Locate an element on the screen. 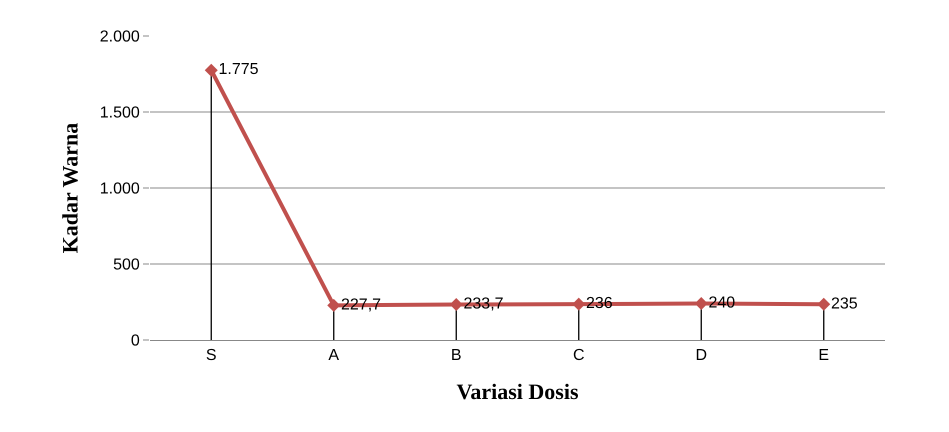 The height and width of the screenshot is (432, 949). data-label: 1.775 is located at coordinates (238, 69).